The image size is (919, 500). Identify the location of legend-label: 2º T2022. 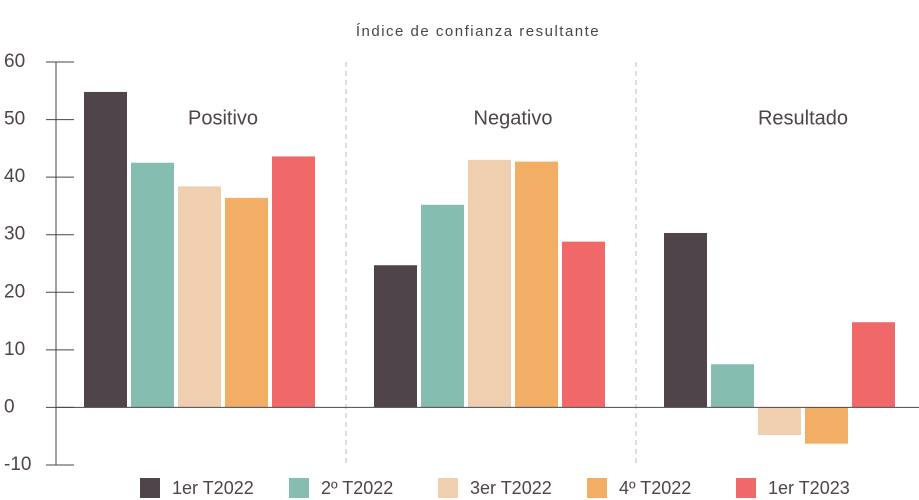
(357, 488).